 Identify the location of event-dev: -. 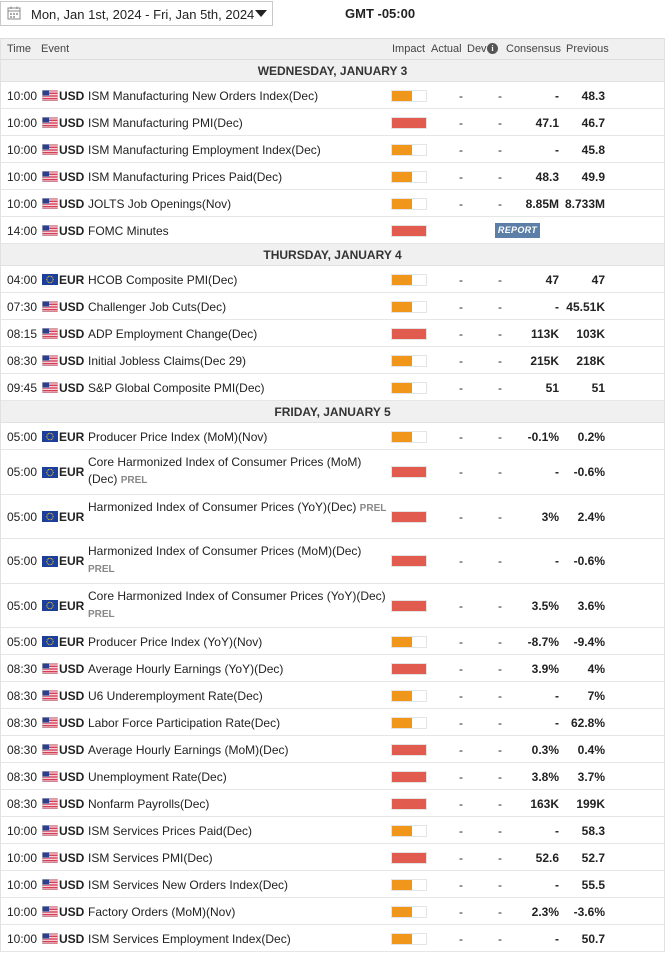
(500, 884).